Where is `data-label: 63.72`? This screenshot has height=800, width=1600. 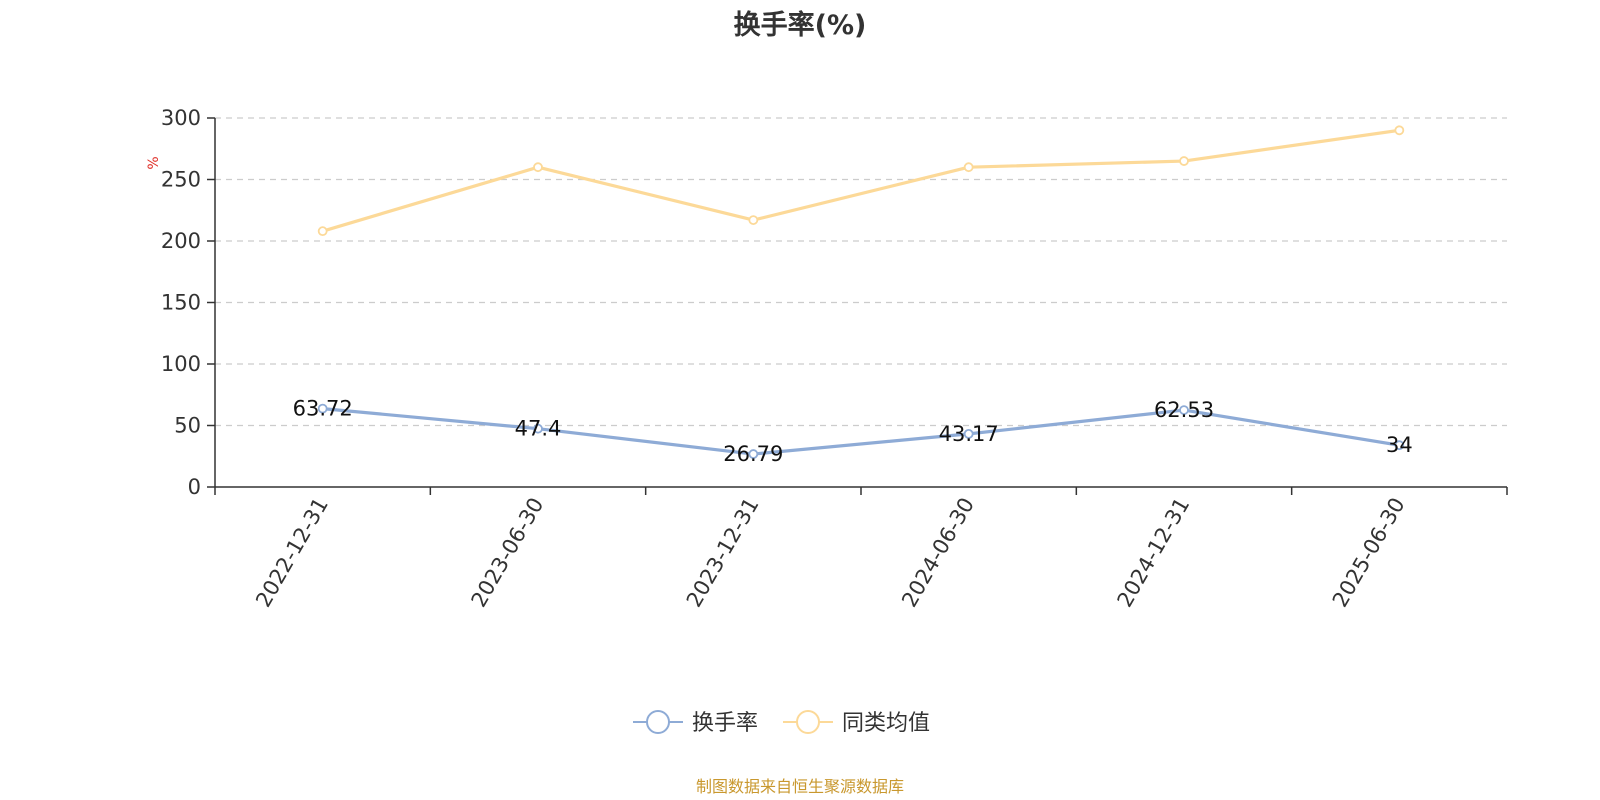 data-label: 63.72 is located at coordinates (323, 409).